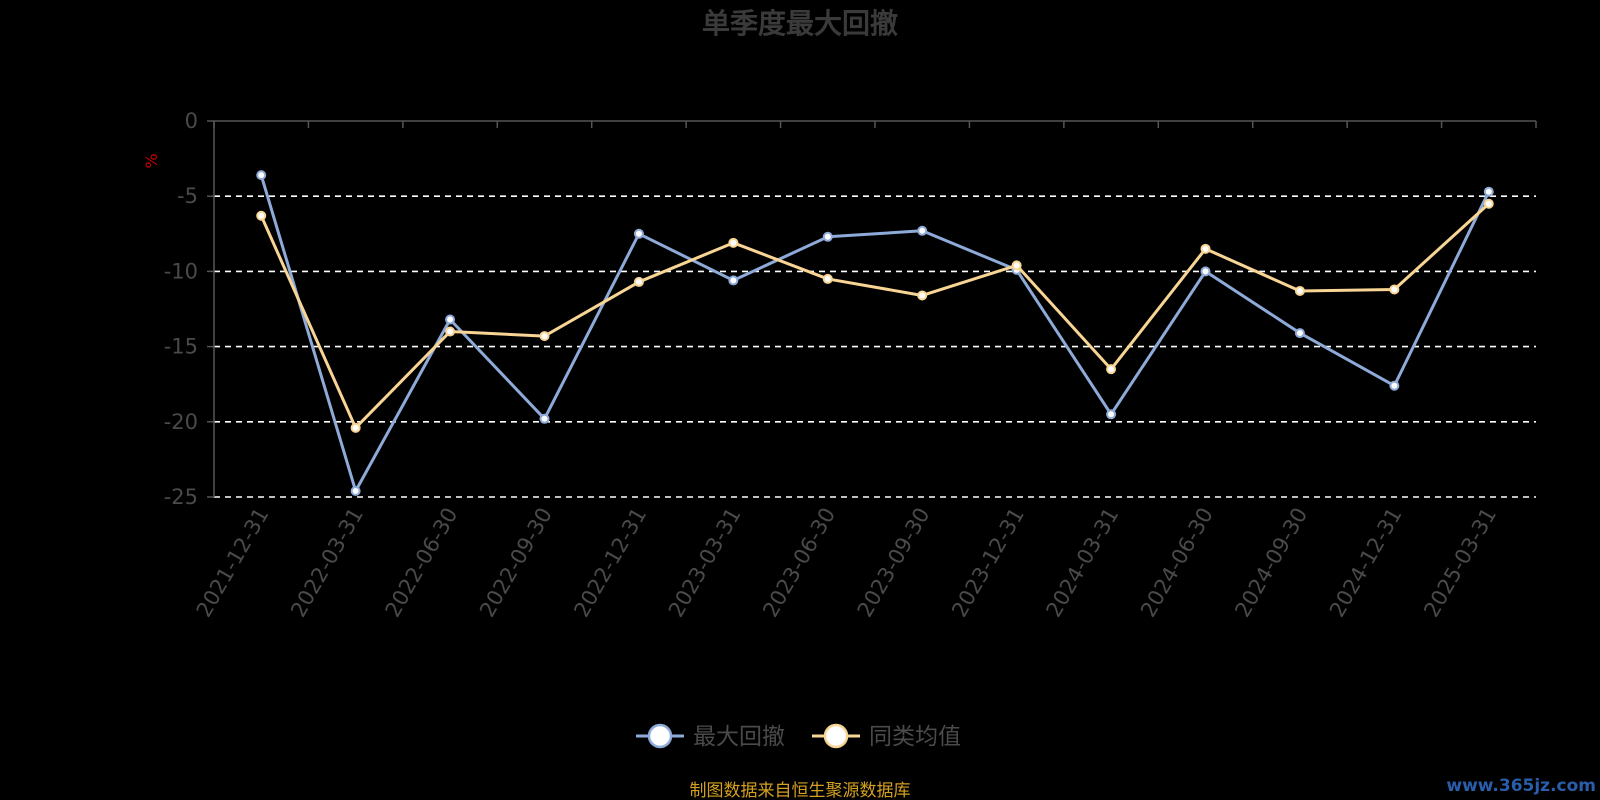  I want to click on legend-label-2: 同类均值, so click(915, 737).